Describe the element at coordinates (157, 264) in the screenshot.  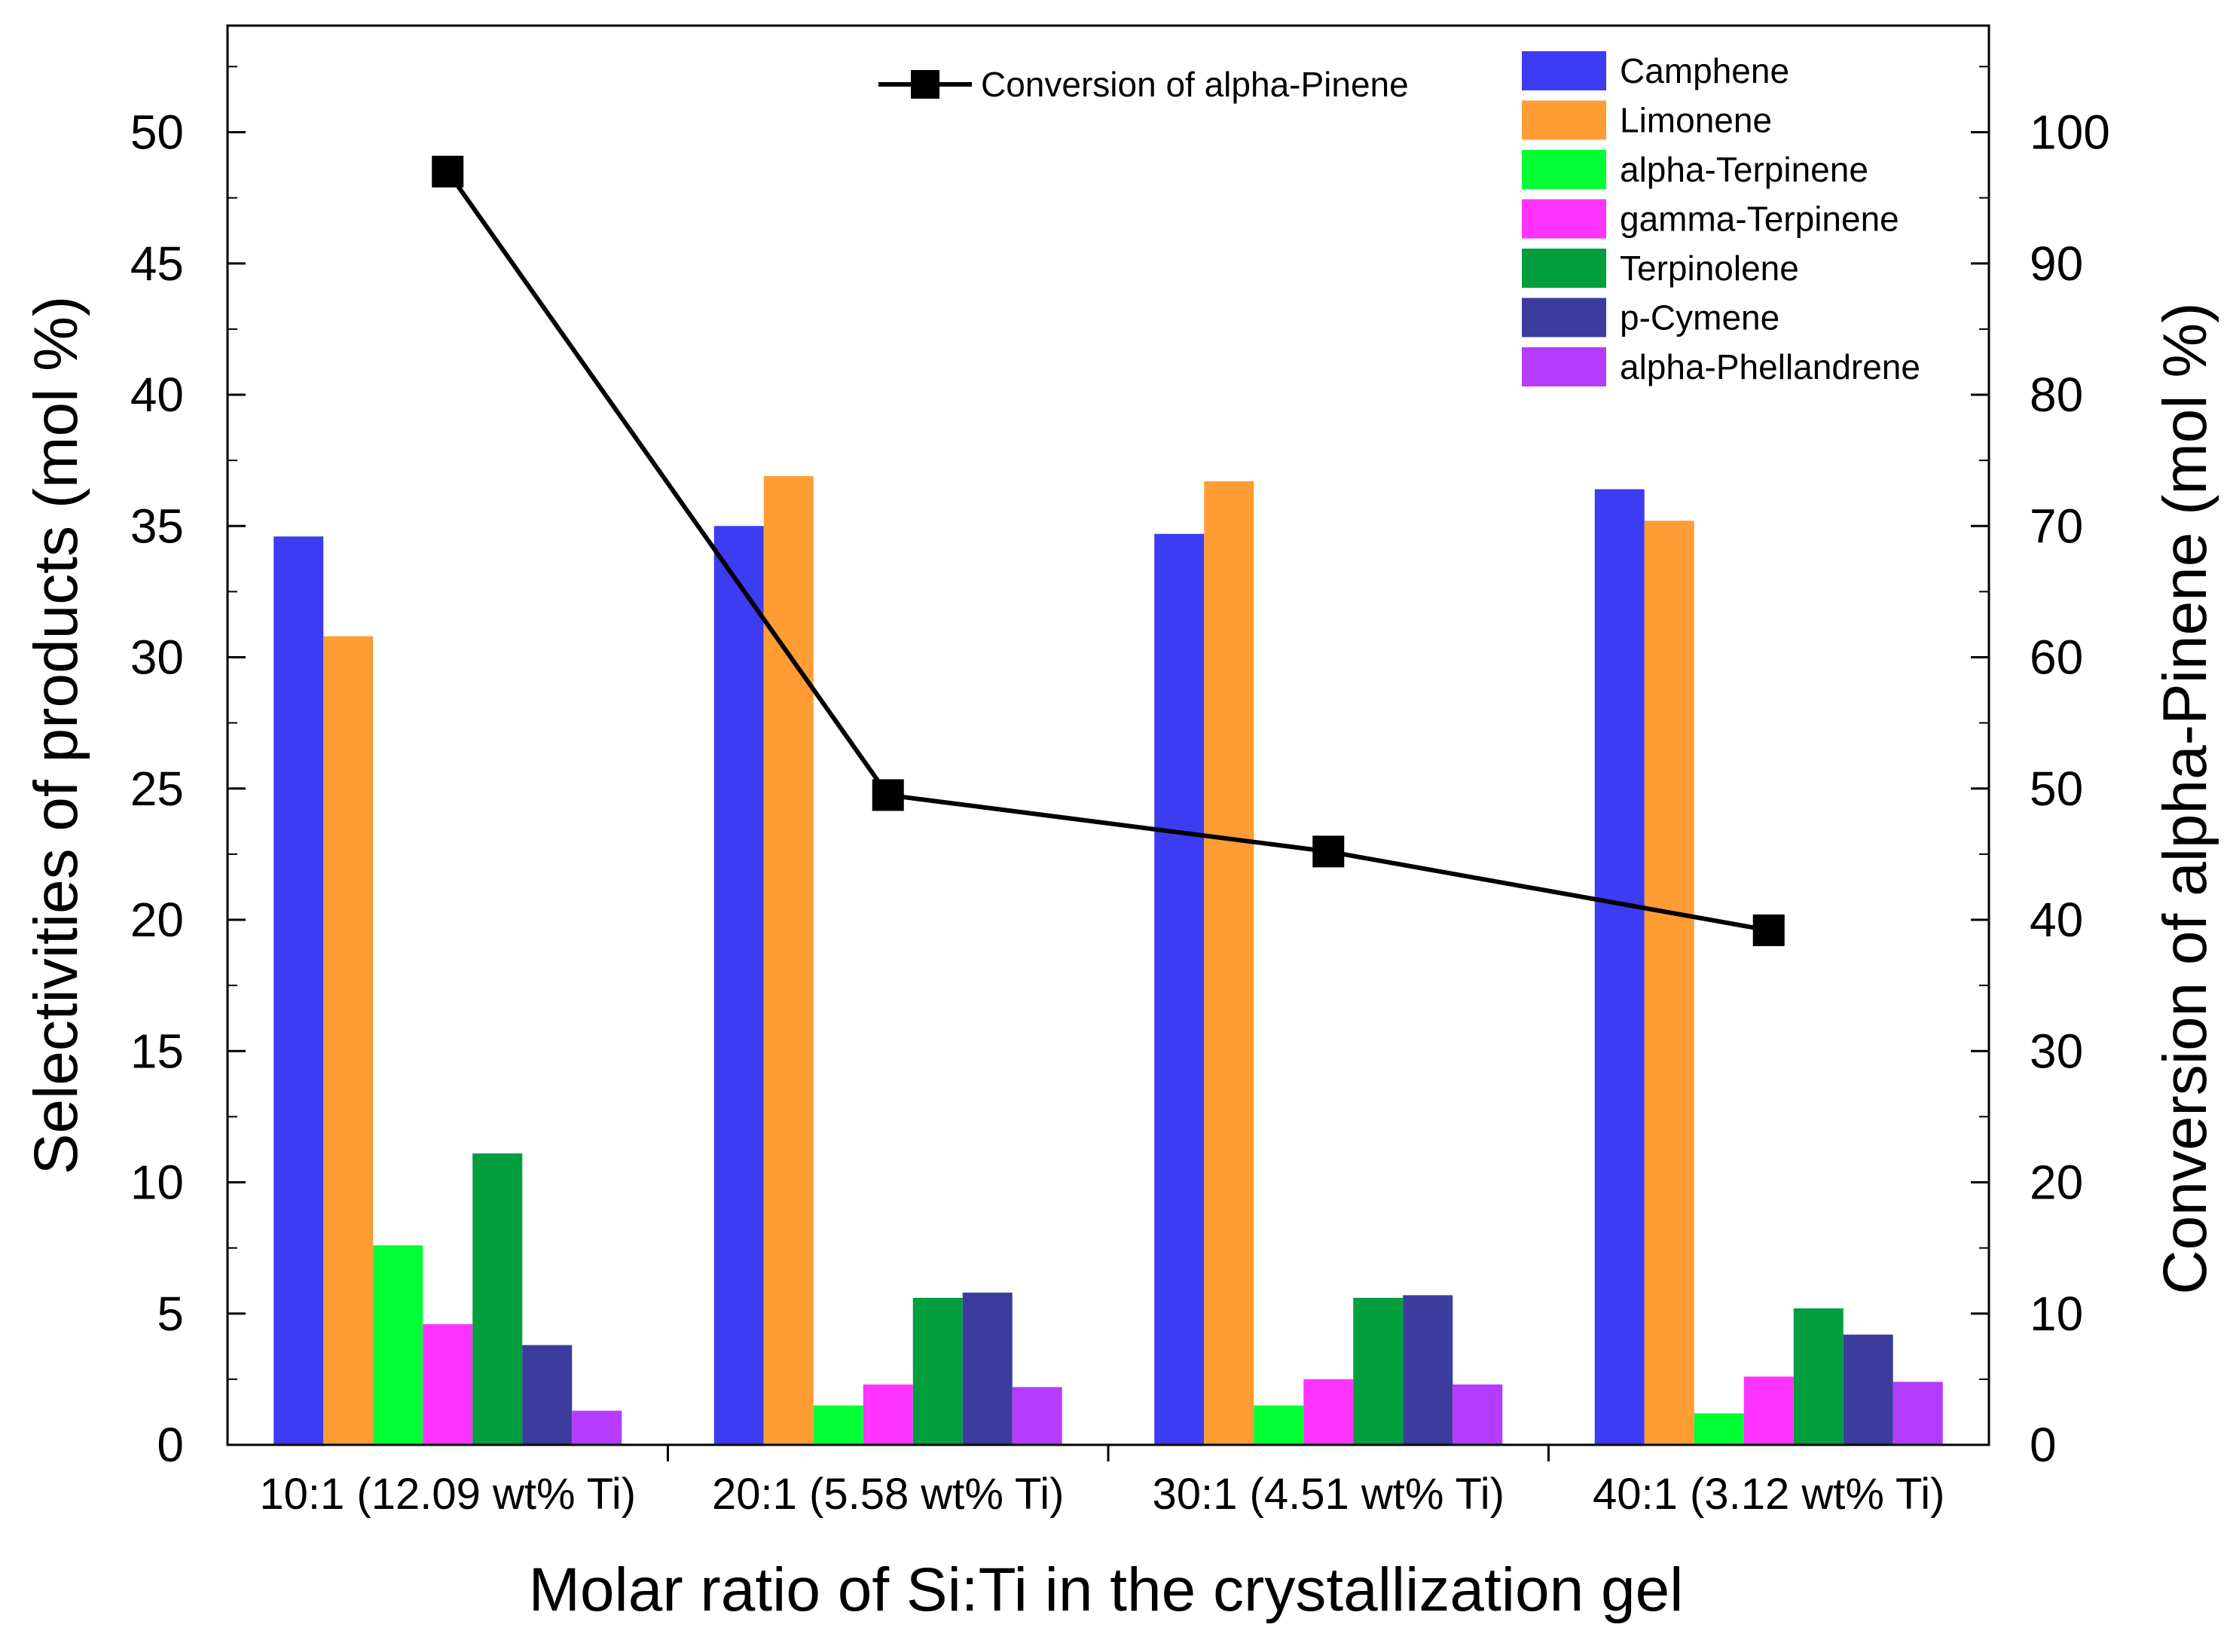
I see `y-tick-label: 45` at that location.